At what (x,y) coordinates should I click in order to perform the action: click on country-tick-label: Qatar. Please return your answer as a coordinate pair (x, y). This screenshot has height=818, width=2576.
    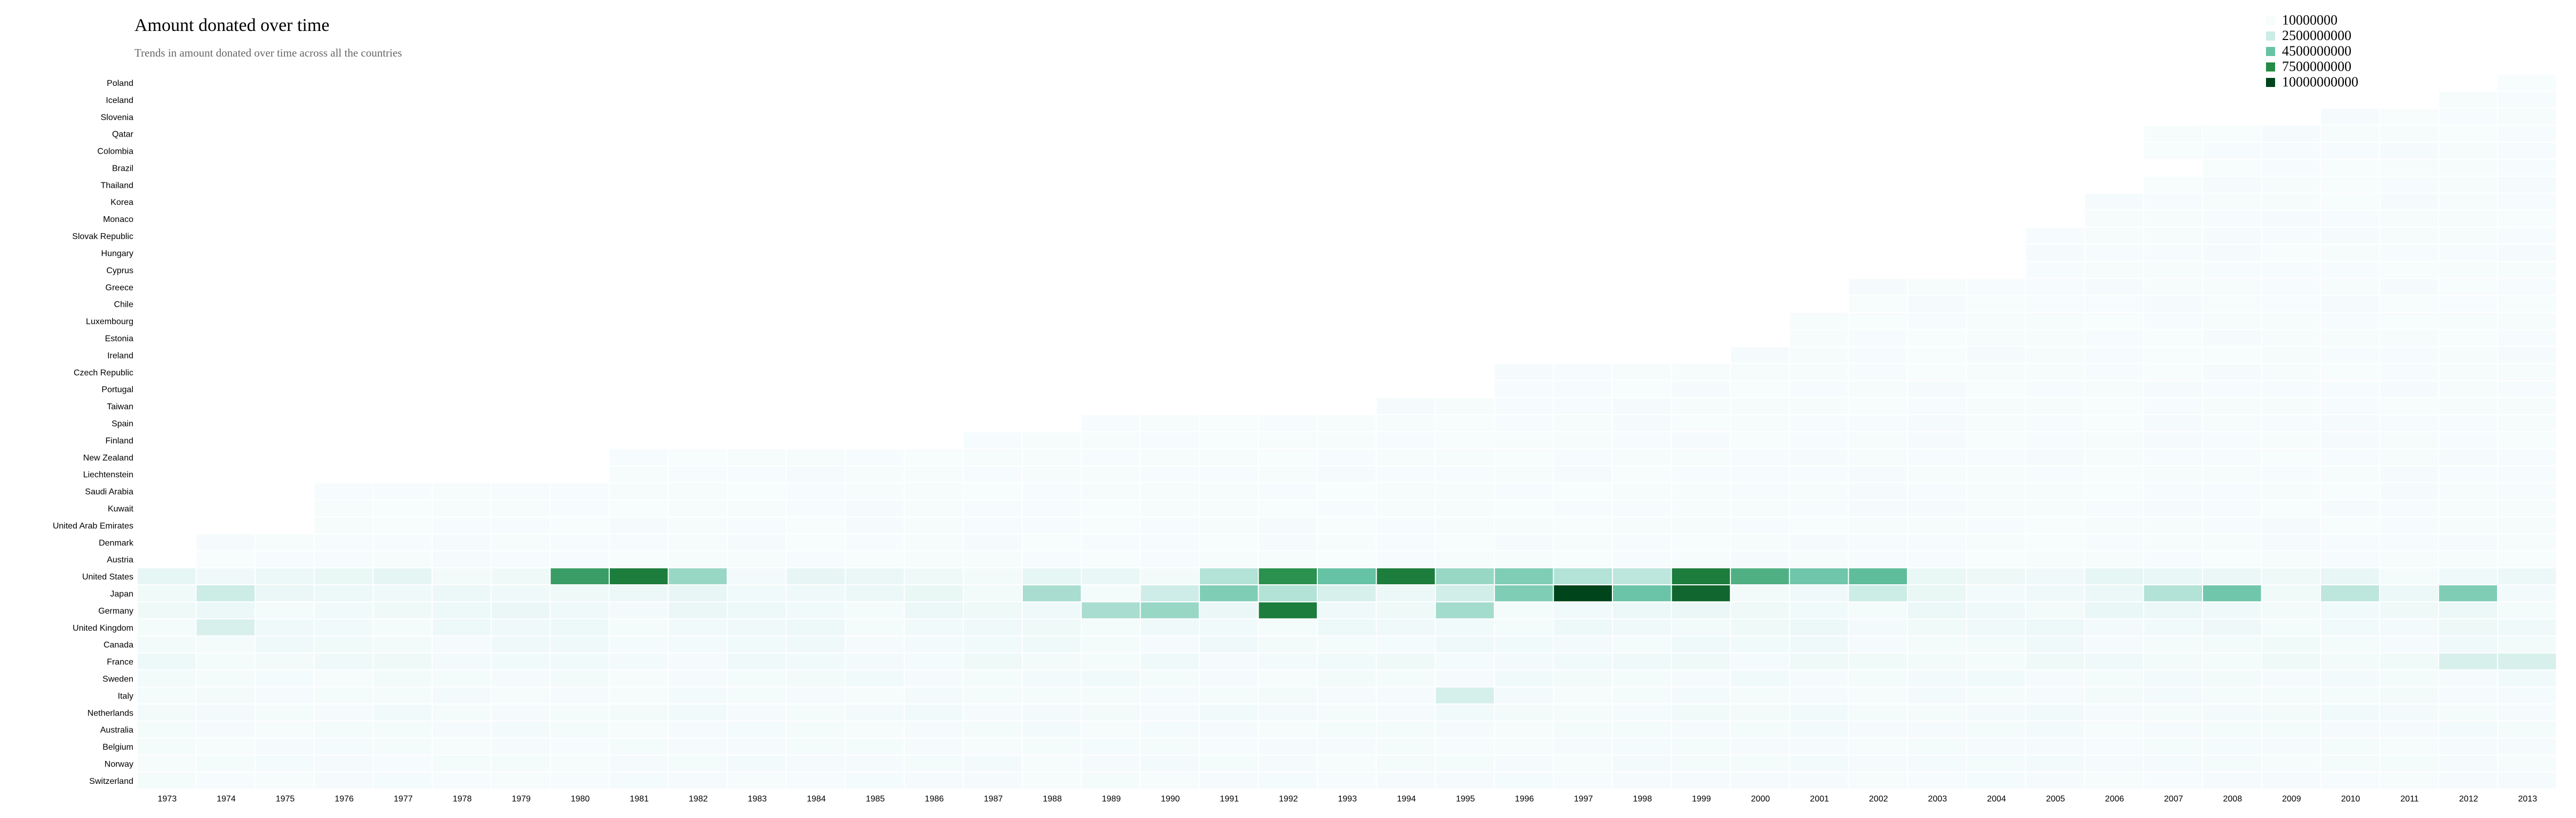
    Looking at the image, I should click on (123, 134).